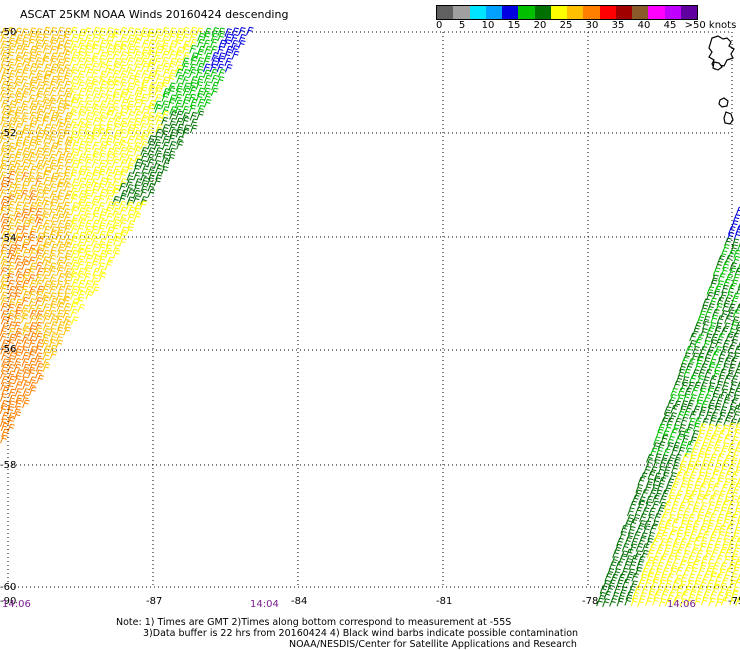 This screenshot has height=650, width=740. I want to click on legend-swatch, so click(461, 12).